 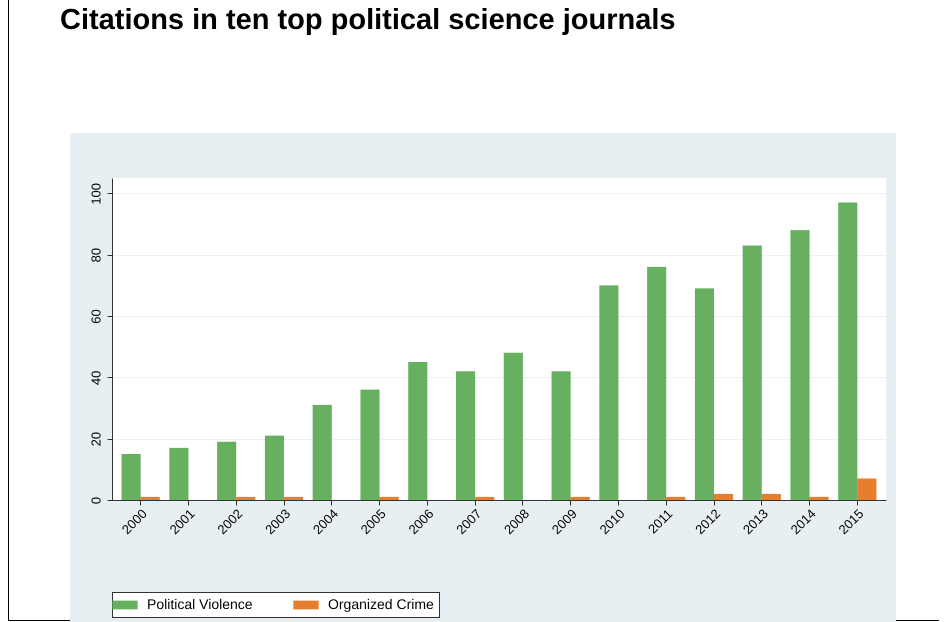 What do you see at coordinates (381, 604) in the screenshot?
I see `legend-label: Organized Crime` at bounding box center [381, 604].